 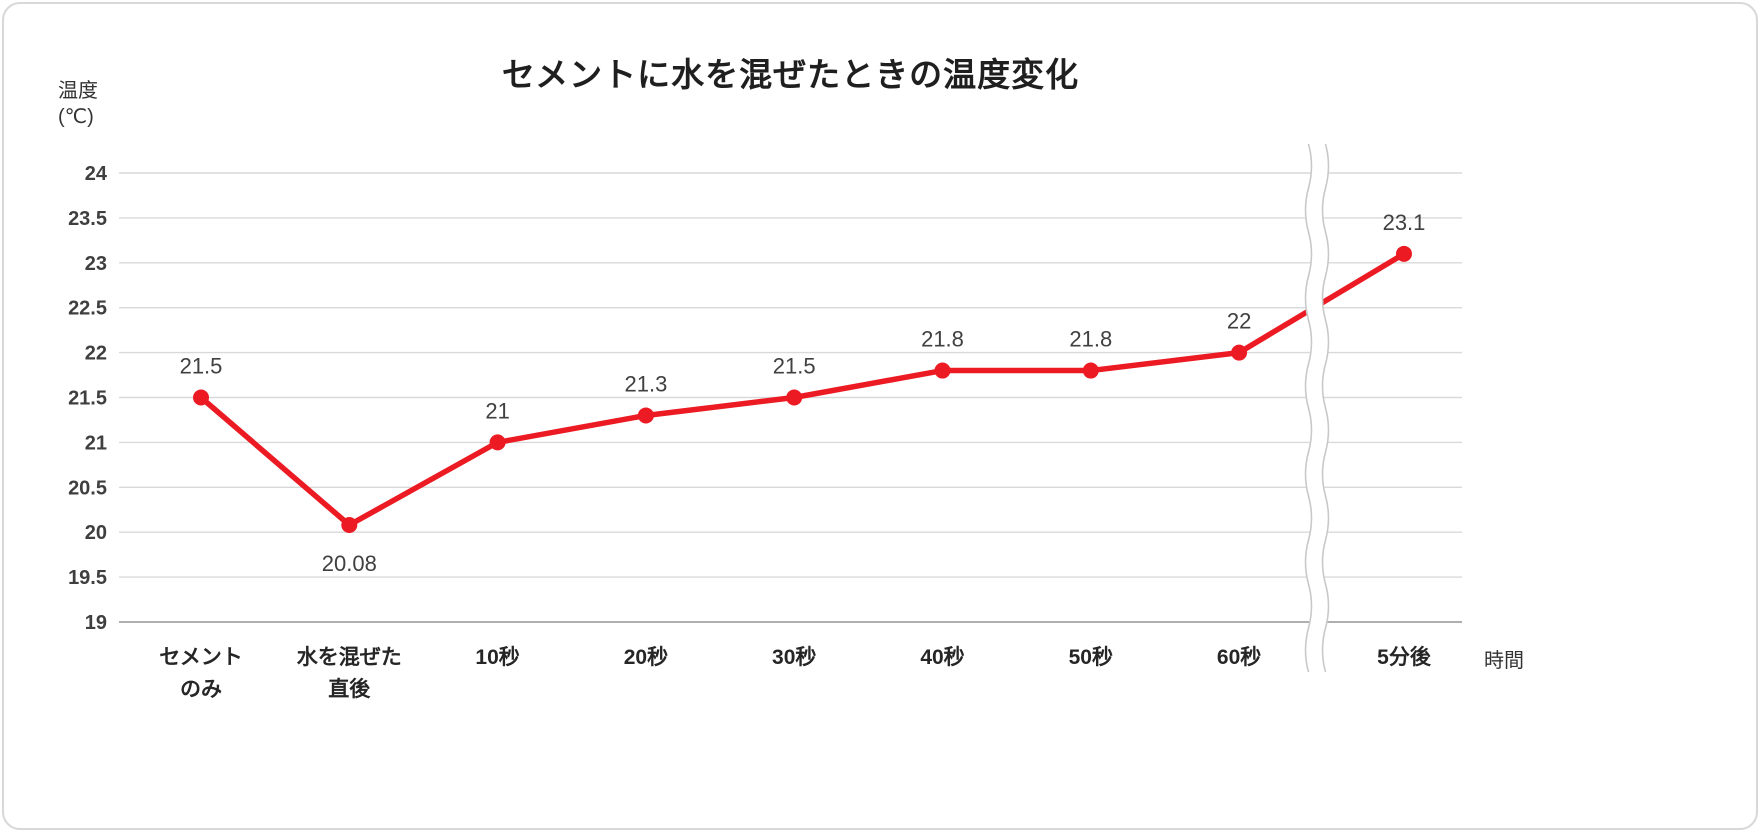 What do you see at coordinates (790, 74) in the screenshot?
I see `chart-title: セメントに水を混ぜたときの温度変化` at bounding box center [790, 74].